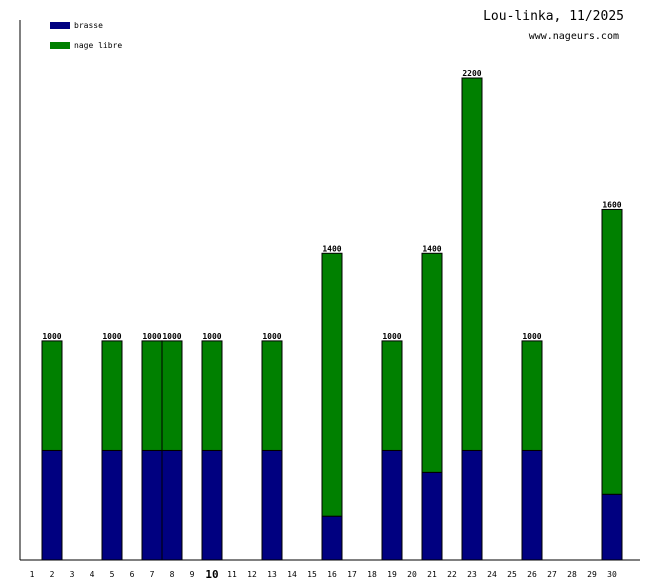 The width and height of the screenshot is (660, 580). Describe the element at coordinates (472, 574) in the screenshot. I see `x-tick-label-23: 23` at that location.